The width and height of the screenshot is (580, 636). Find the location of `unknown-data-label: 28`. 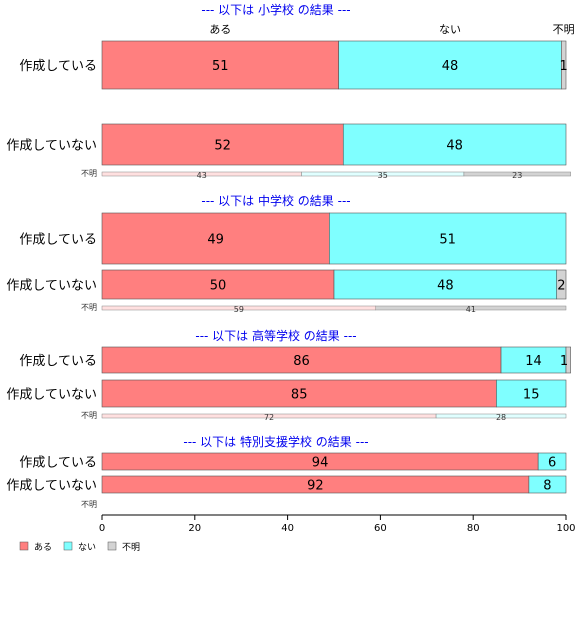

unknown-data-label: 28 is located at coordinates (501, 417).